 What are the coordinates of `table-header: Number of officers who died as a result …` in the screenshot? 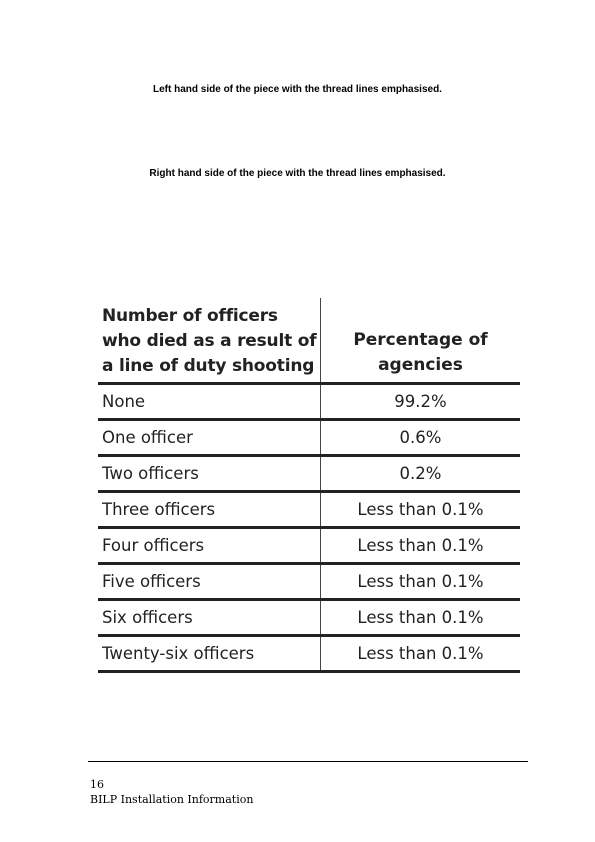 It's located at (309, 341).